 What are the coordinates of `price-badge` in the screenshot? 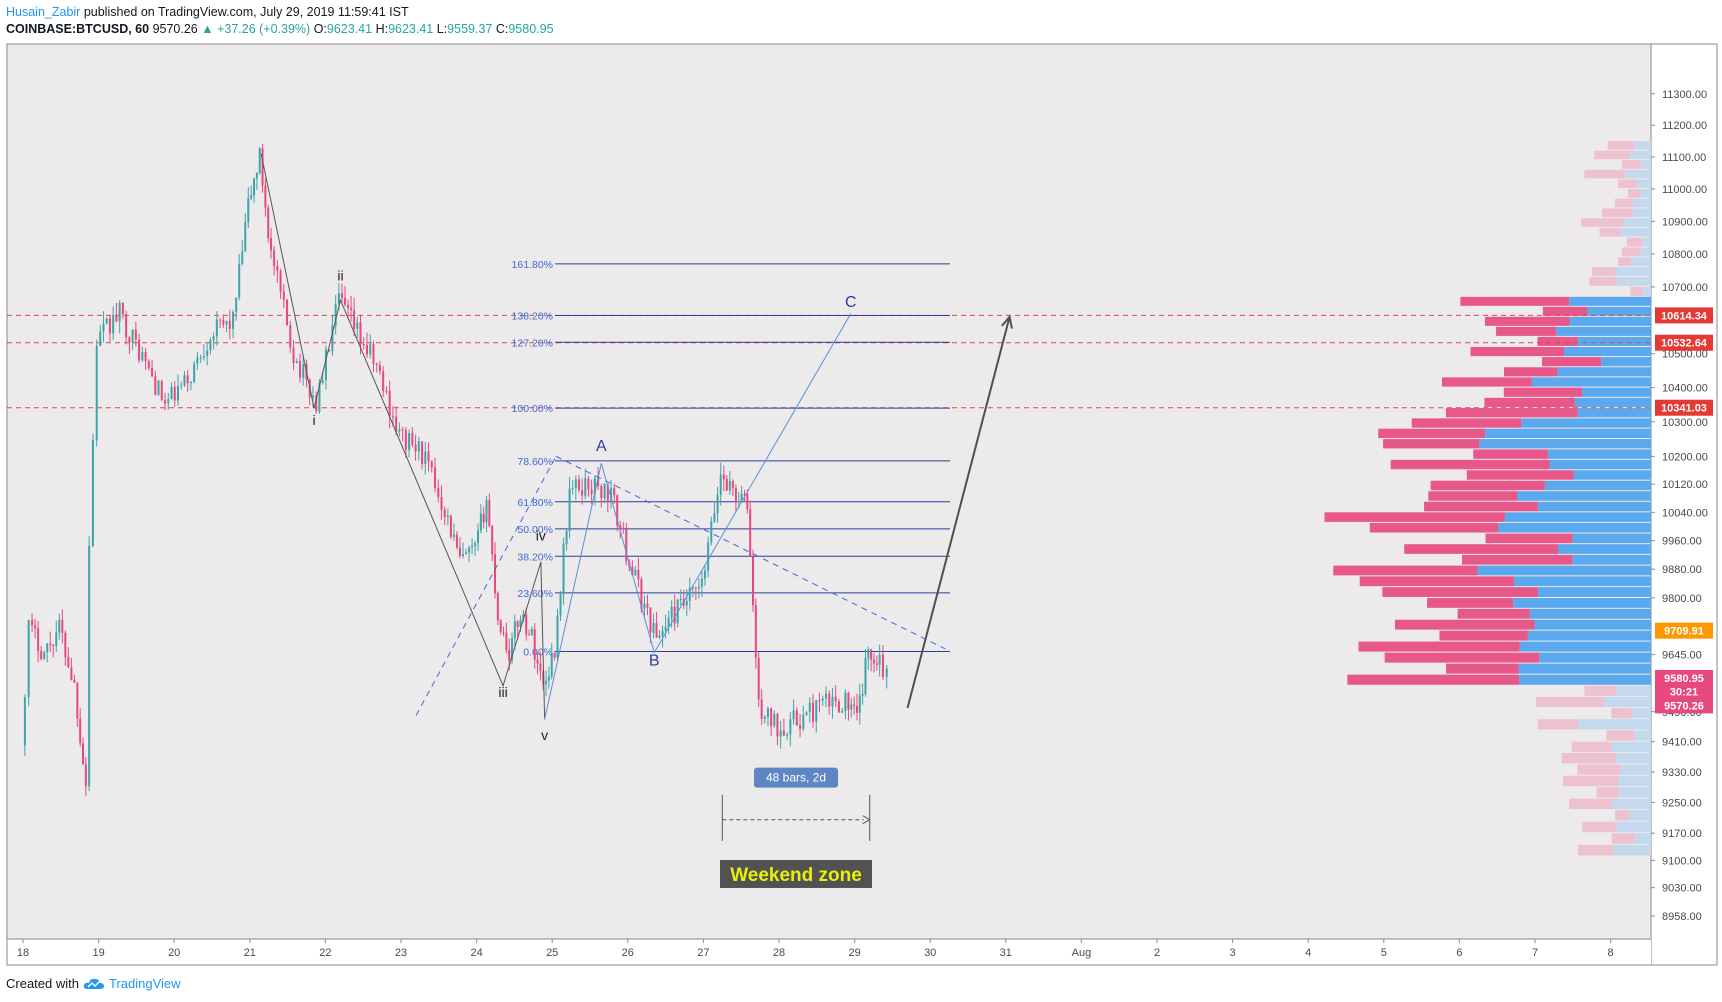 It's located at (1684, 342).